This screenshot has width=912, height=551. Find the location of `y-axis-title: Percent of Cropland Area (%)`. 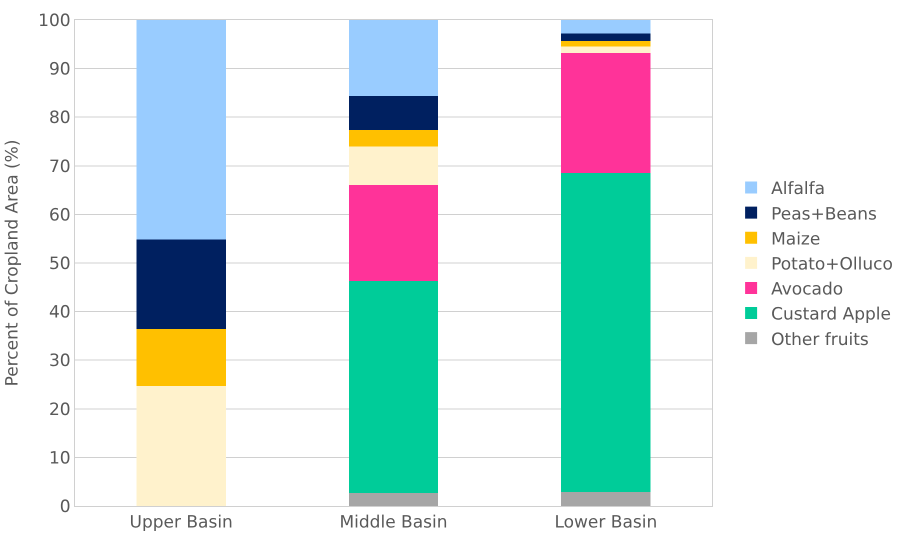

y-axis-title: Percent of Cropland Area (%) is located at coordinates (12, 263).